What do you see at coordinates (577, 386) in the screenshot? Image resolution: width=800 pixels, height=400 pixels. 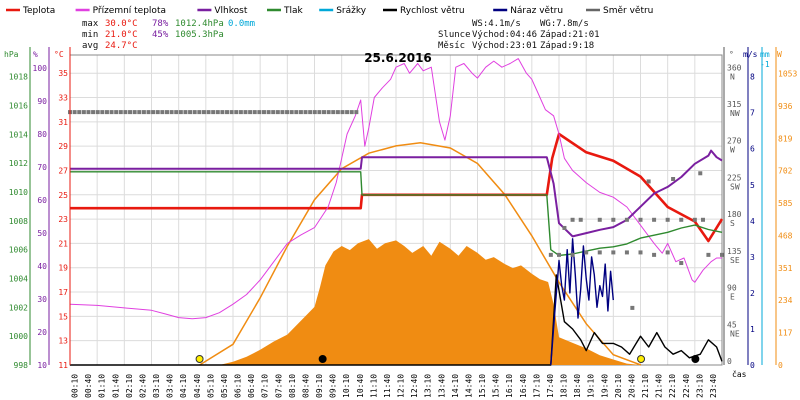 I see `x-tick-label: 18:40` at bounding box center [577, 386].